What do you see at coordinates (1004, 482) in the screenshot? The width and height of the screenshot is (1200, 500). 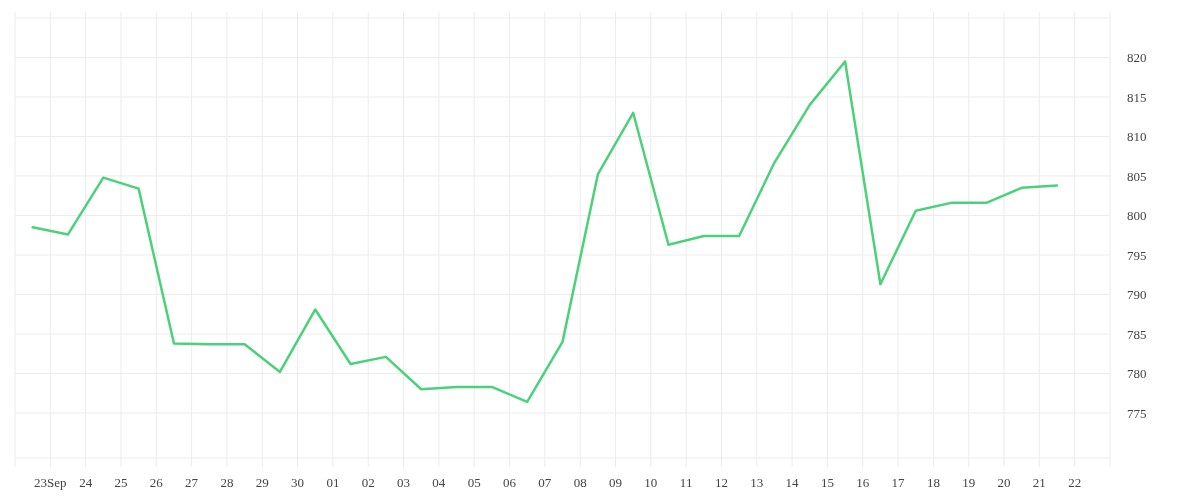 I see `x-tick-label: 20` at bounding box center [1004, 482].